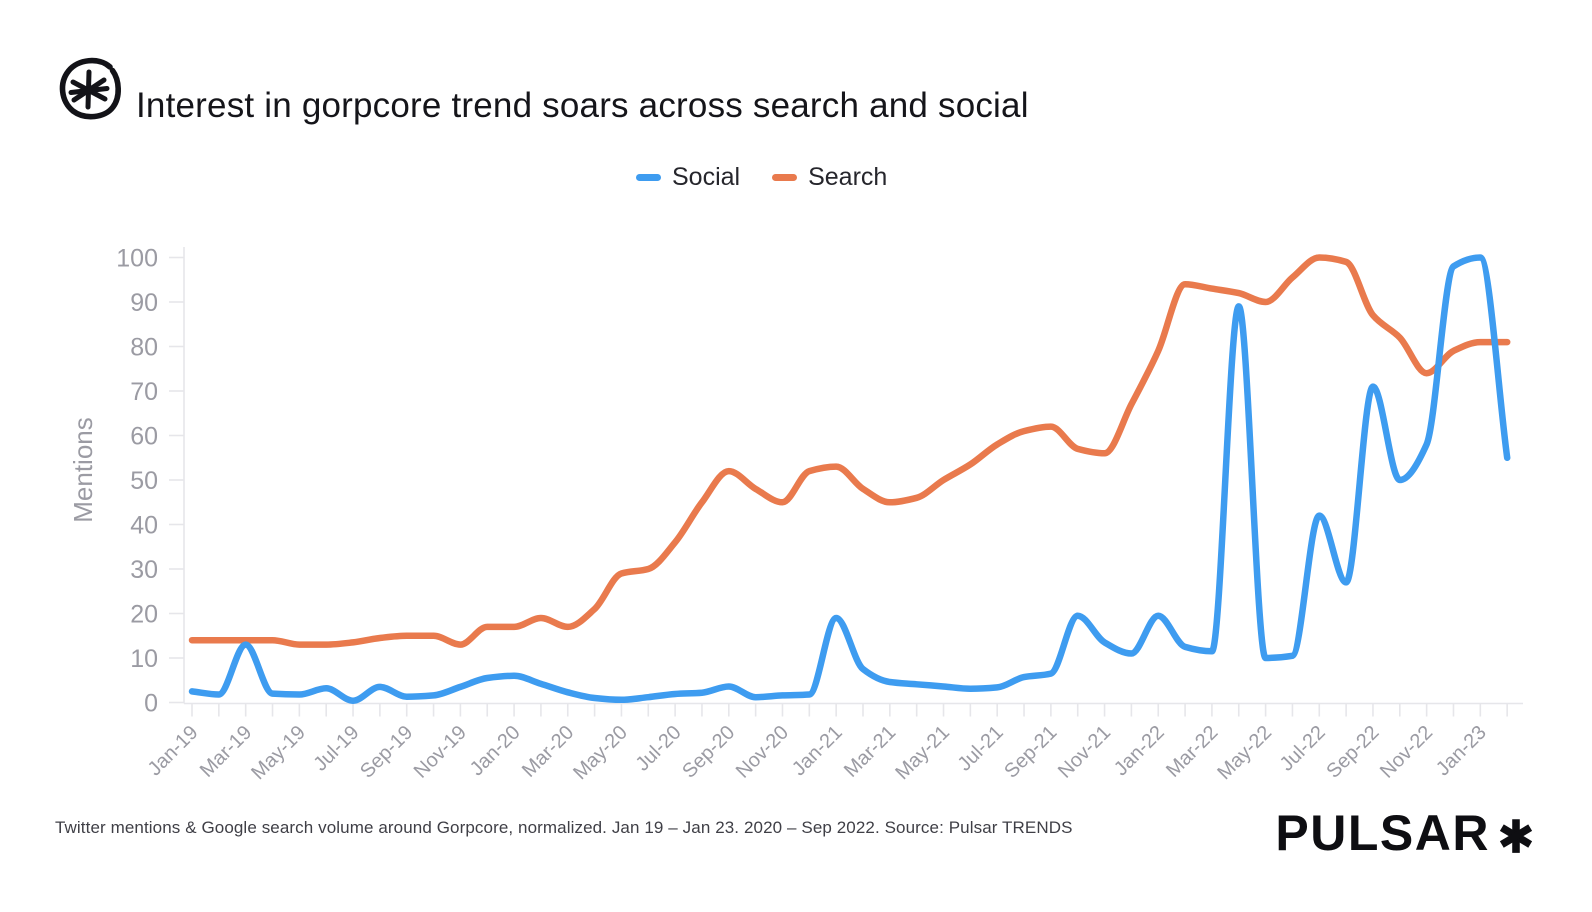  Describe the element at coordinates (870, 751) in the screenshot. I see `x-tick-label: Mar-21` at that location.